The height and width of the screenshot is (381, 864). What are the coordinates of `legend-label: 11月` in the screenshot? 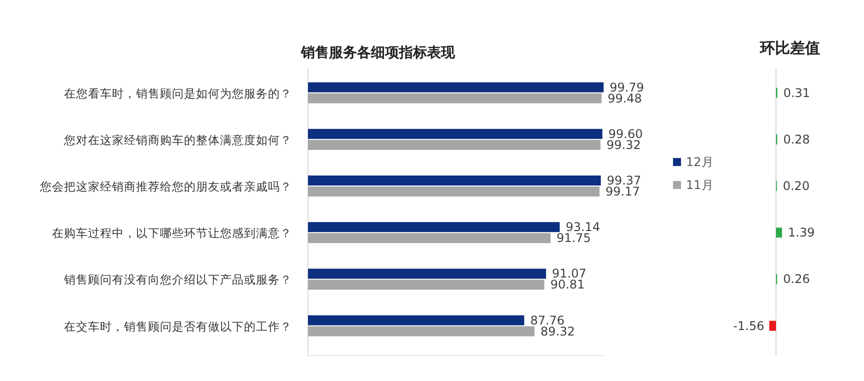 It's located at (700, 185).